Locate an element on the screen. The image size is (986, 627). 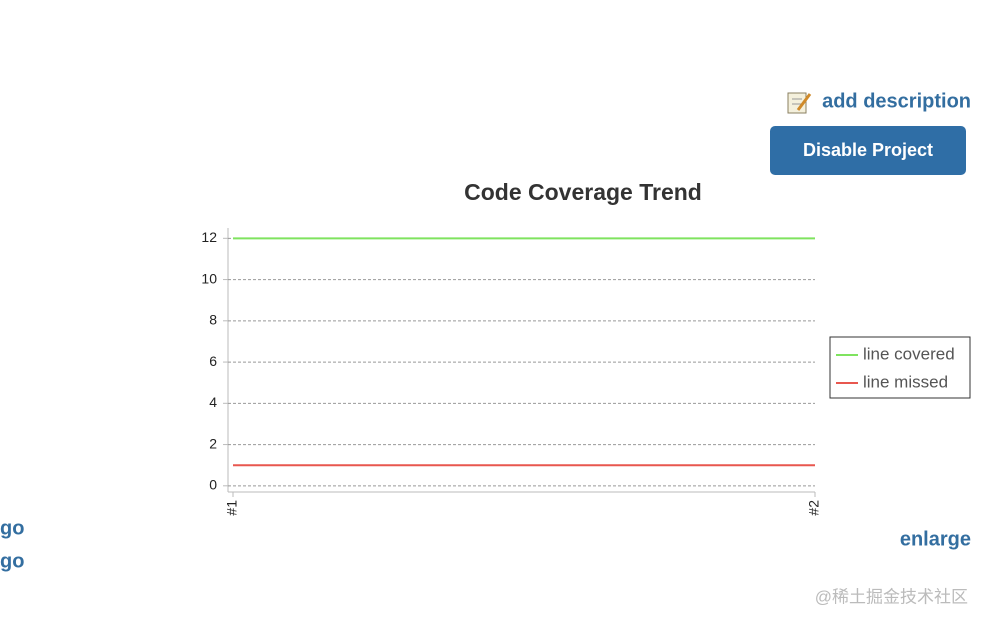
y-tick-label: 4 is located at coordinates (213, 402).